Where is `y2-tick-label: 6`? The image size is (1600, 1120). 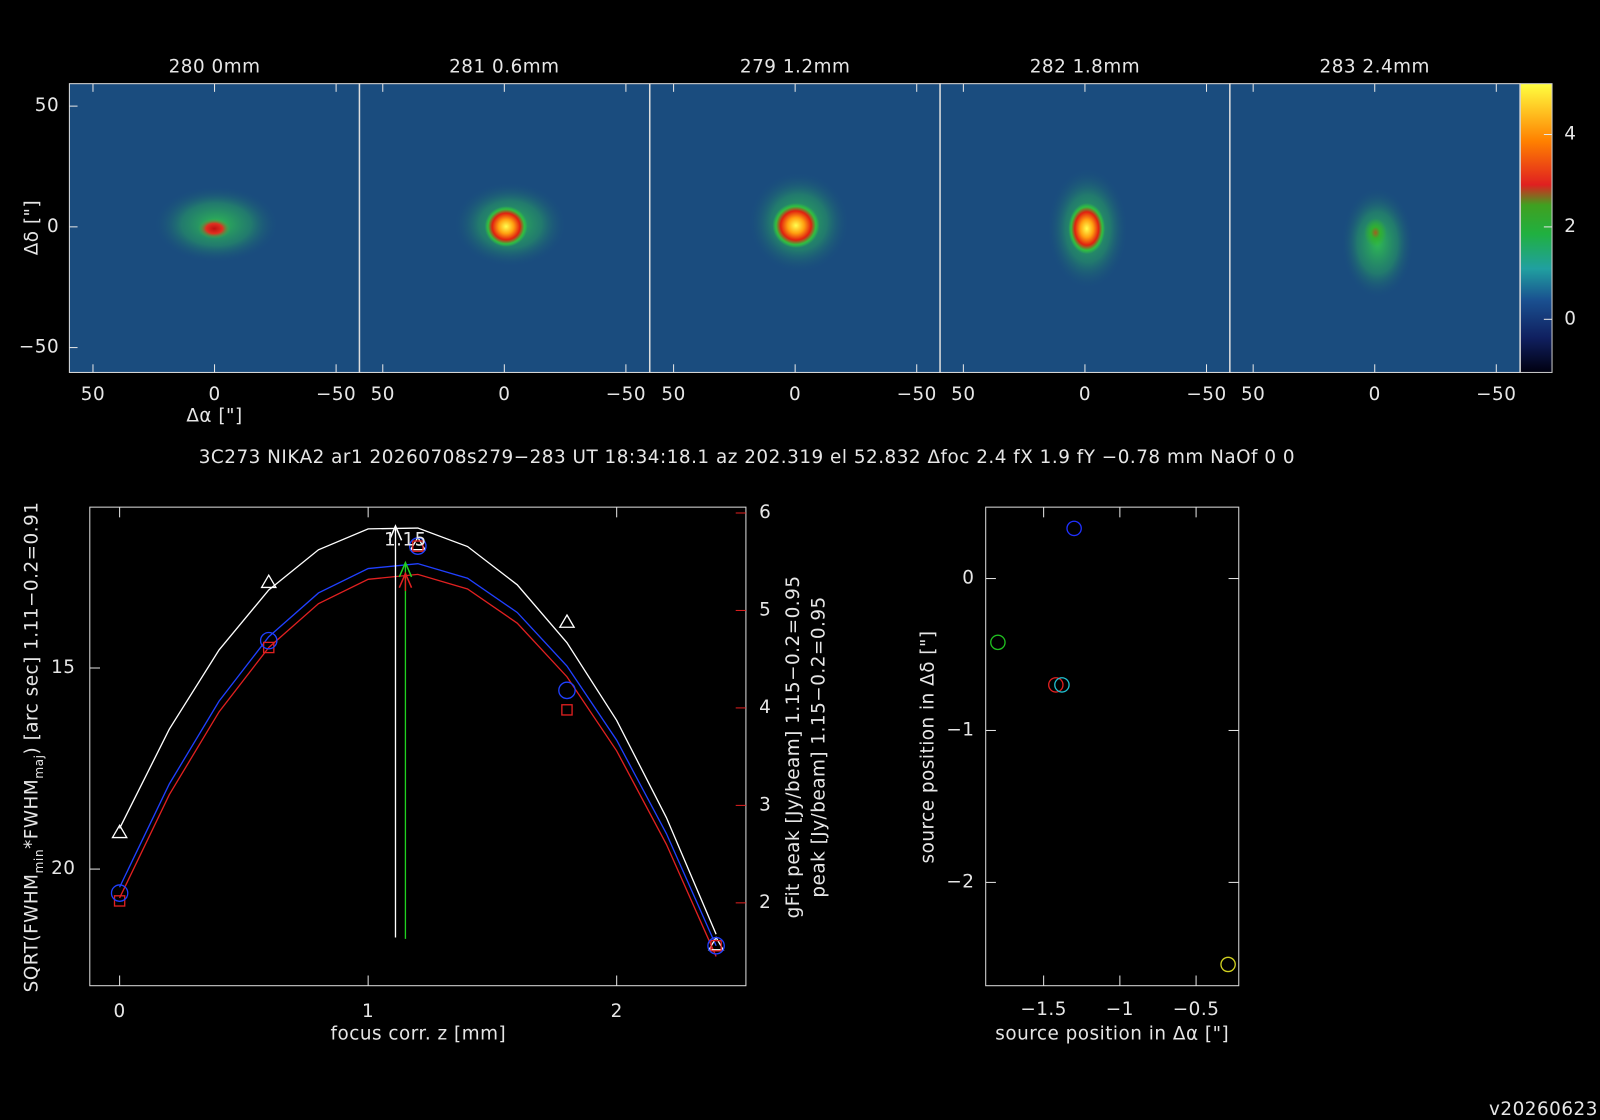
y2-tick-label: 6 is located at coordinates (765, 512).